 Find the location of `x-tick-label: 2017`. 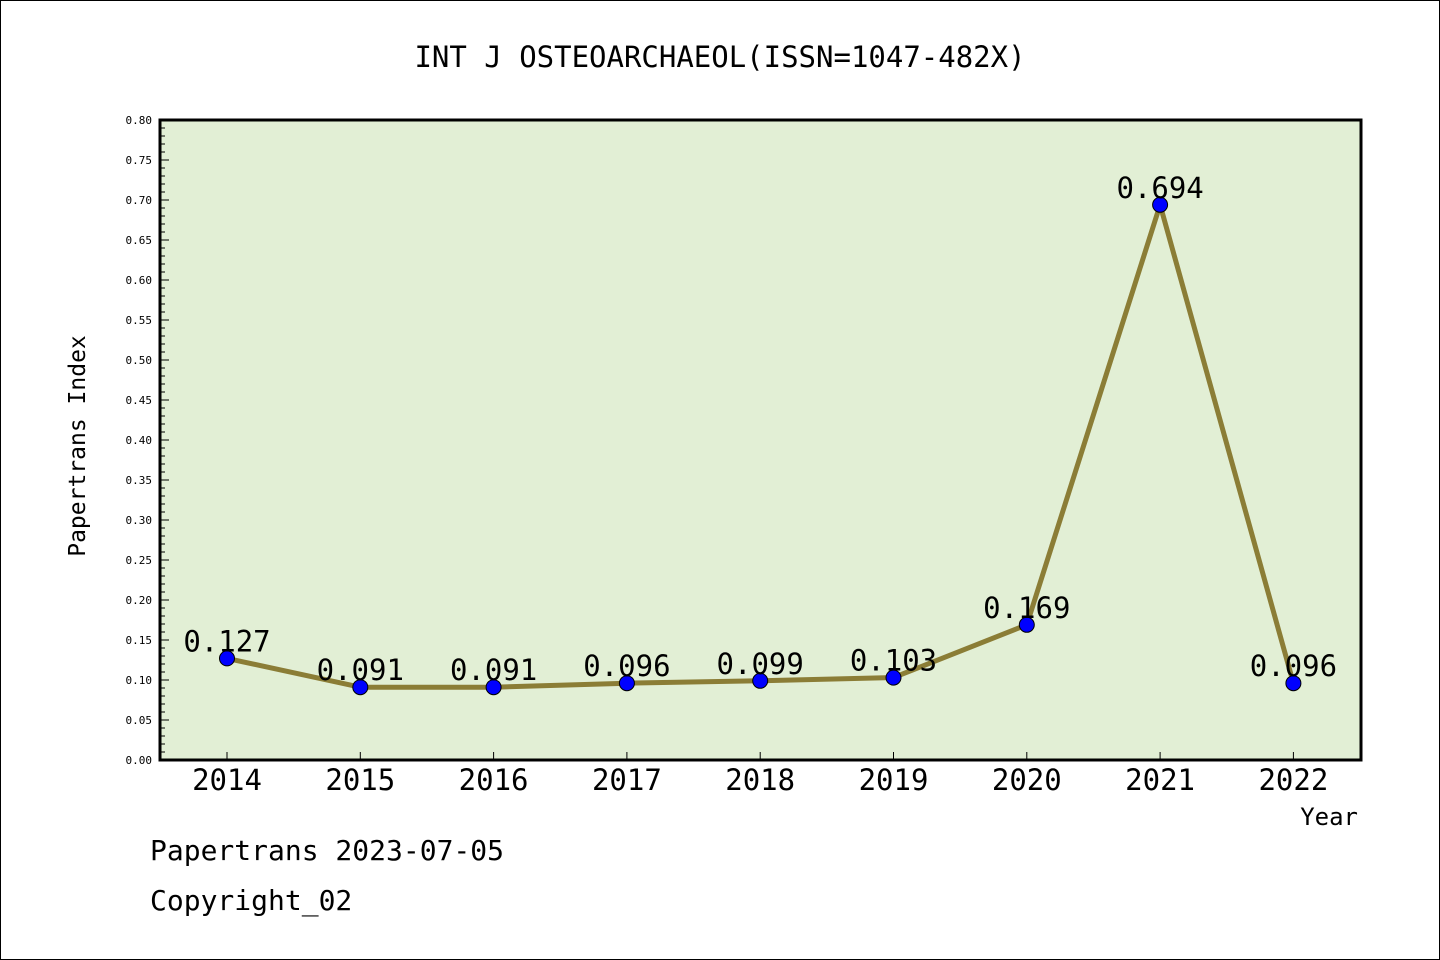

x-tick-label: 2017 is located at coordinates (627, 780).